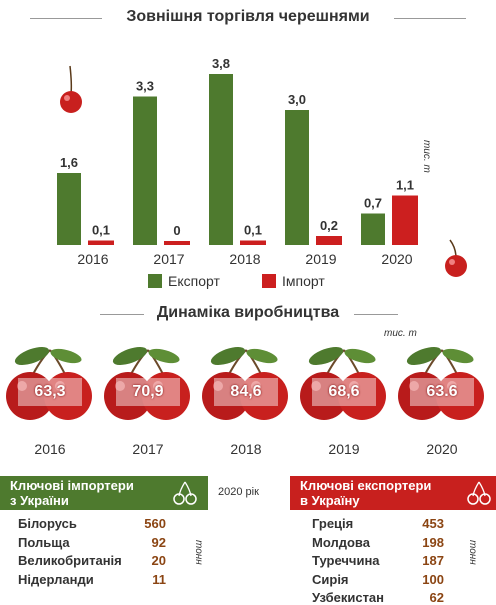 The width and height of the screenshot is (496, 605). Describe the element at coordinates (238, 492) in the screenshot. I see `year-note: 2020 рік` at that location.